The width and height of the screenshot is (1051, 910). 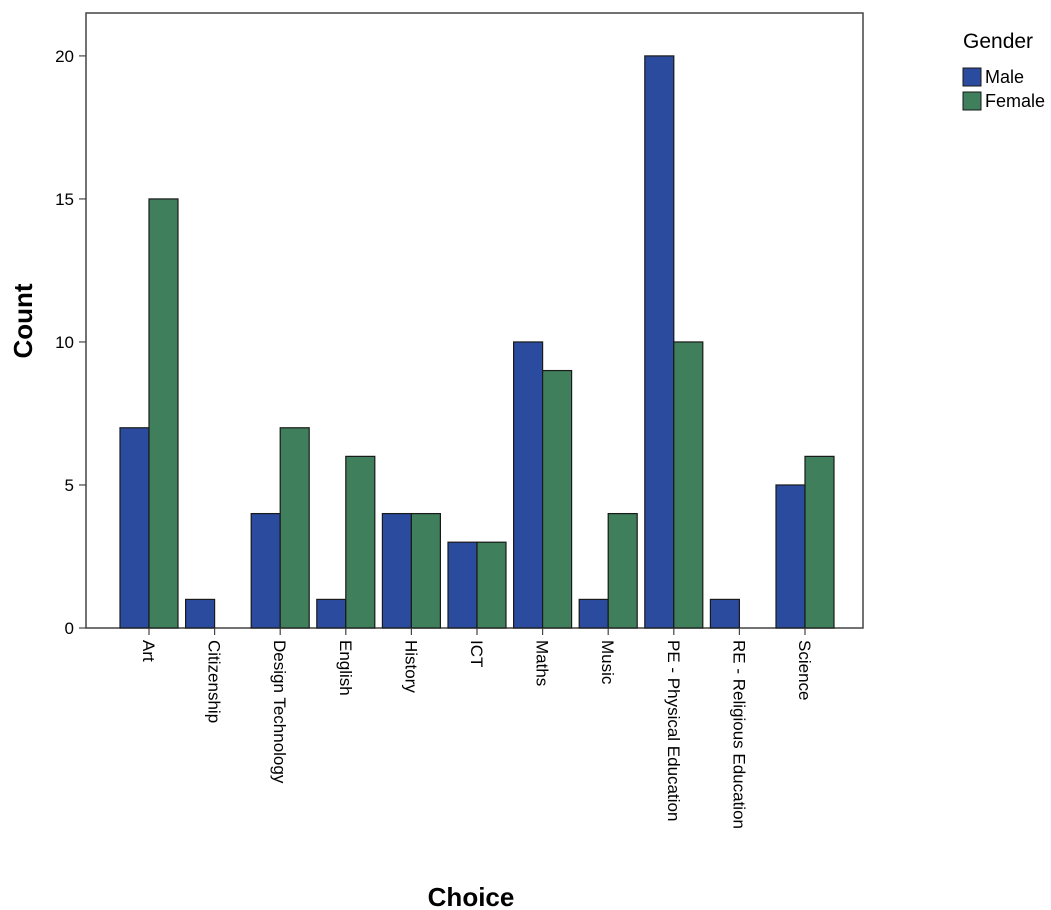 I want to click on y-axis-ticks: 0 5 10 15 20, so click(x=70, y=342).